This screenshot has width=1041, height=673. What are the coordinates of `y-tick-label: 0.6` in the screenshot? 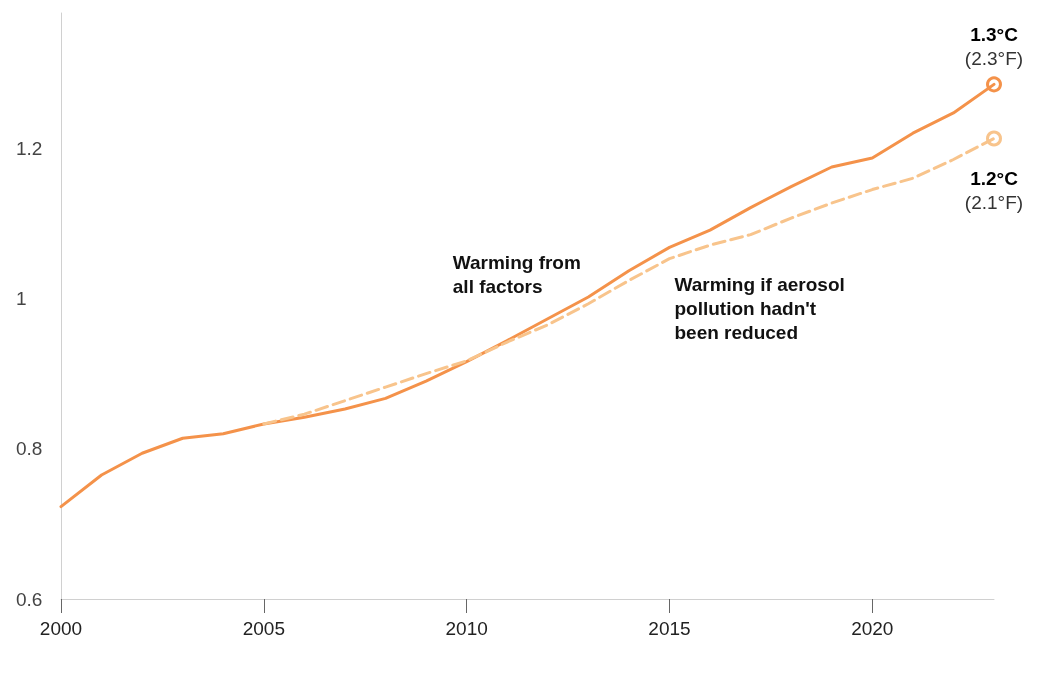 It's located at (29, 599).